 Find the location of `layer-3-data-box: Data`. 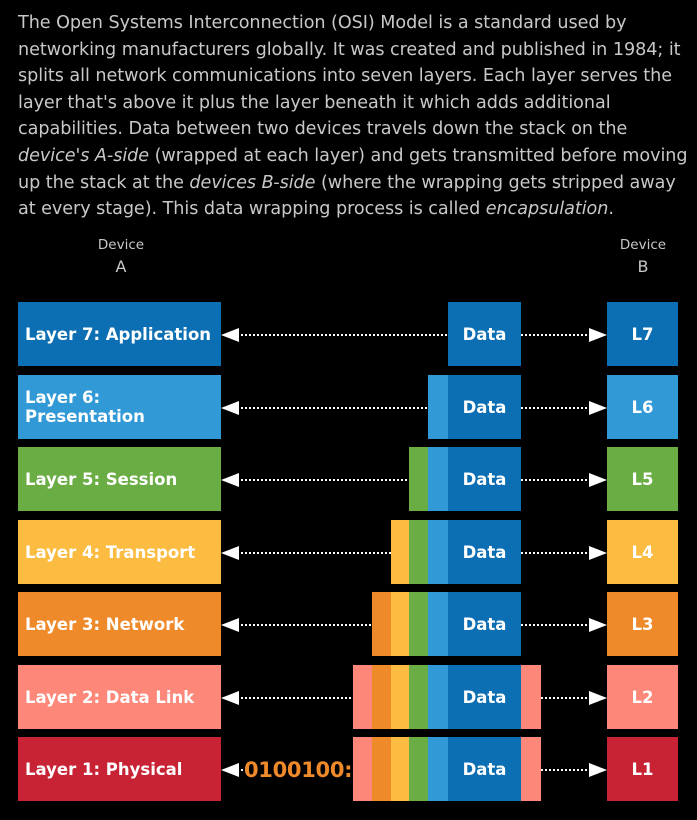

layer-3-data-box: Data is located at coordinates (484, 624).